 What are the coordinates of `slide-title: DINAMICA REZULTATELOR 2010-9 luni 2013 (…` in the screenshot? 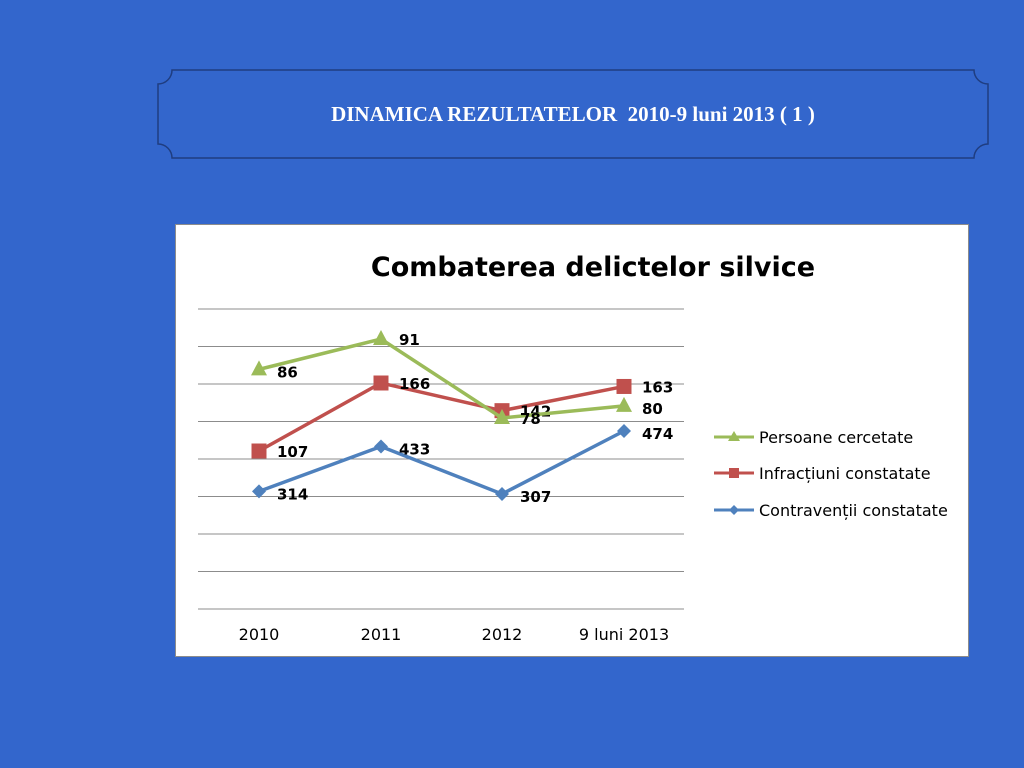 It's located at (573, 114).